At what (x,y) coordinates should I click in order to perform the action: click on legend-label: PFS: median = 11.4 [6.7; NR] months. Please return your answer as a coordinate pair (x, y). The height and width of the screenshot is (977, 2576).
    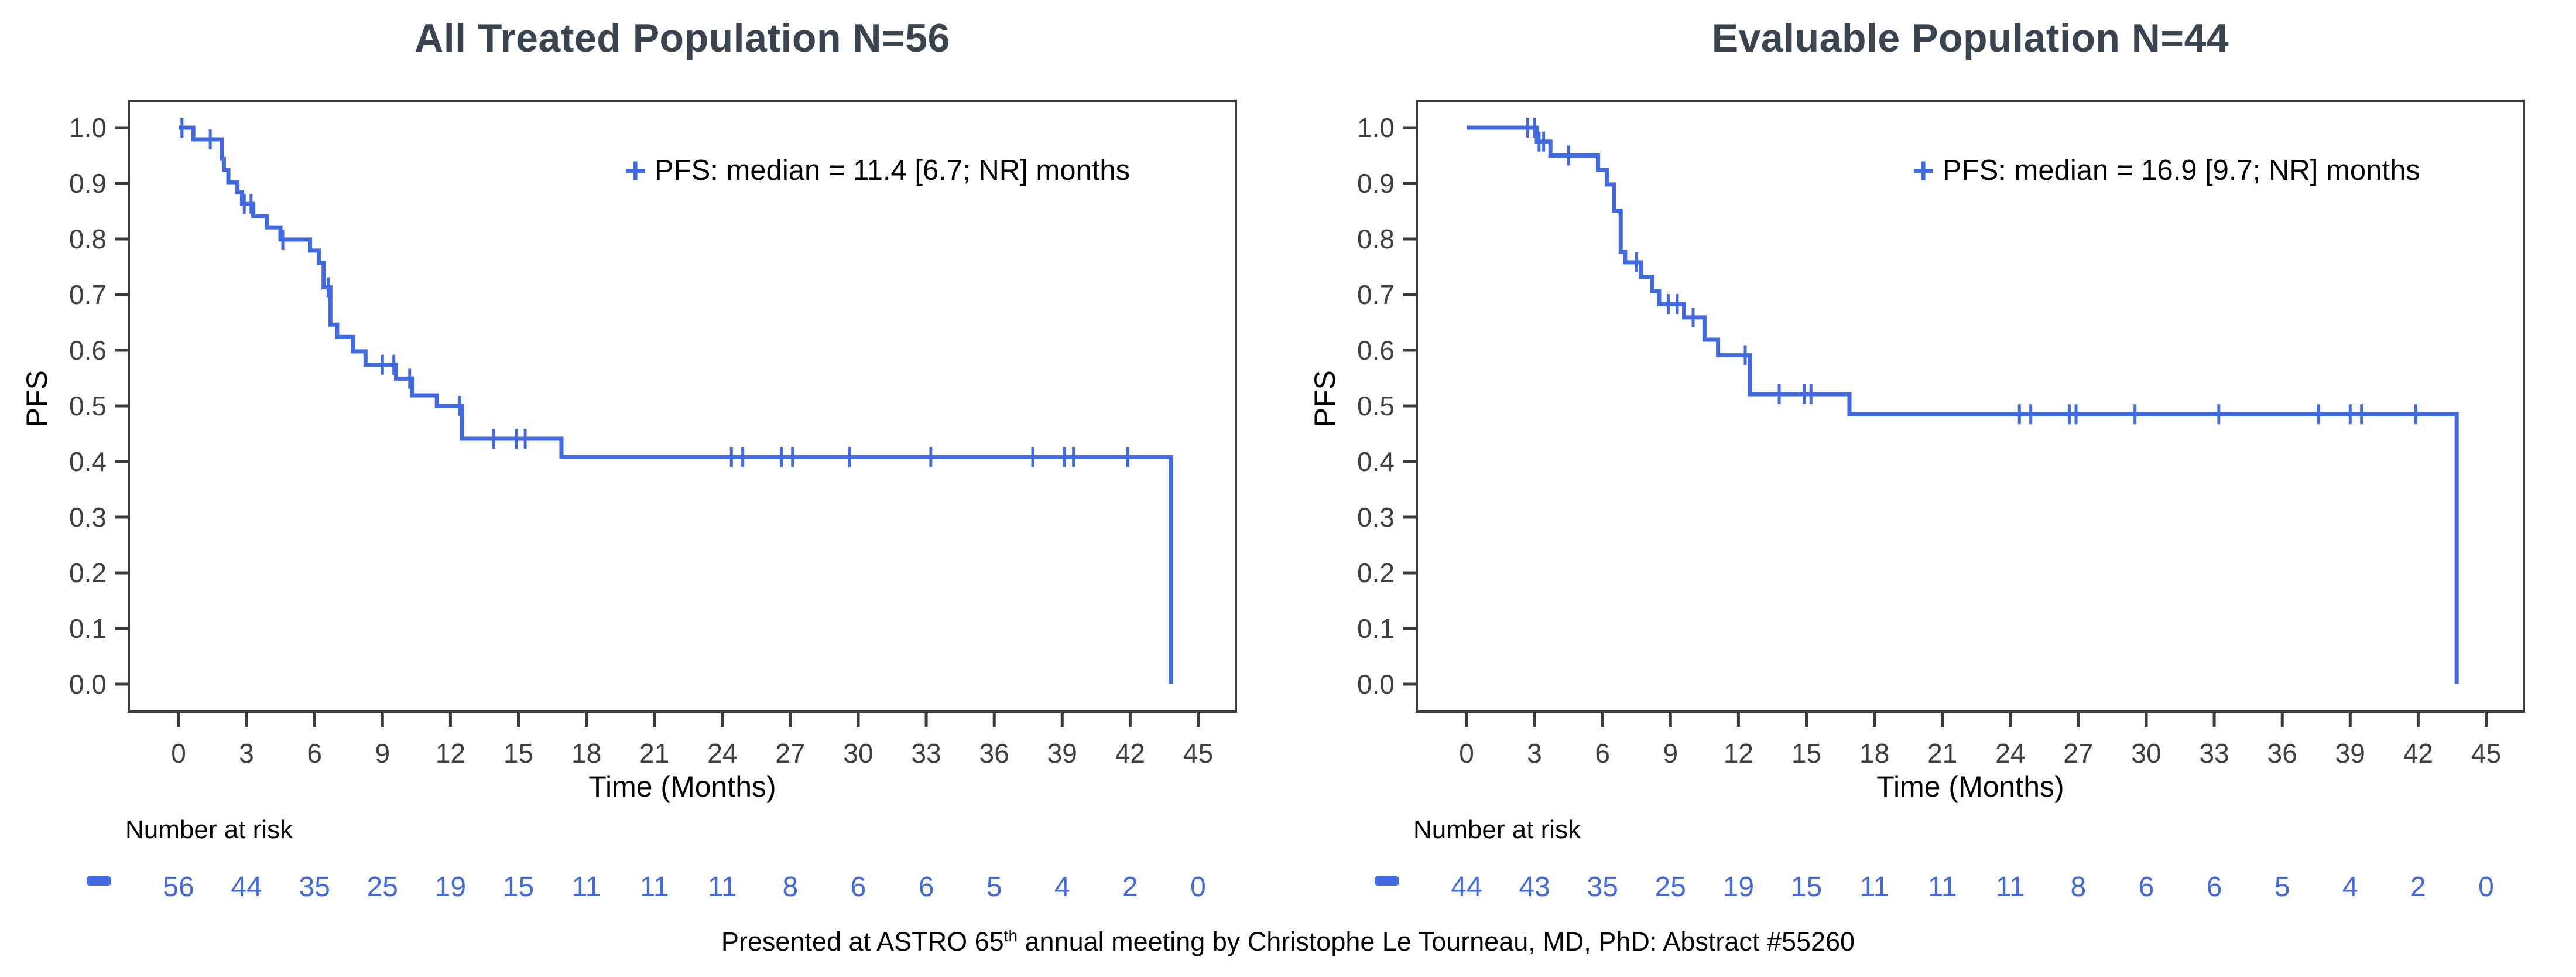
    Looking at the image, I should click on (893, 171).